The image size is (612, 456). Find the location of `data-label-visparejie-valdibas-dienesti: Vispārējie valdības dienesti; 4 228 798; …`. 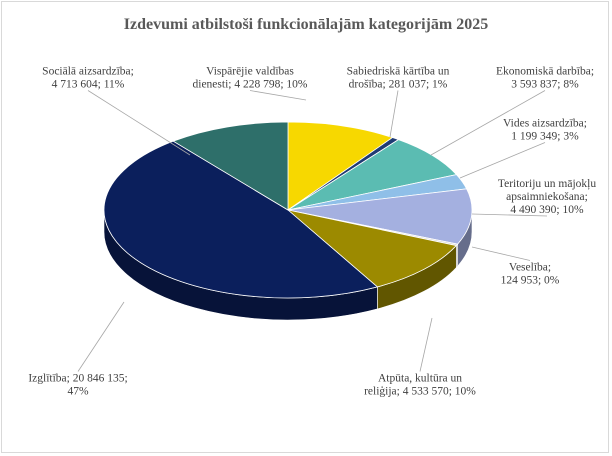

data-label-visparejie-valdibas-dienesti: Vispārējie valdības dienesti; 4 228 798; … is located at coordinates (250, 78).